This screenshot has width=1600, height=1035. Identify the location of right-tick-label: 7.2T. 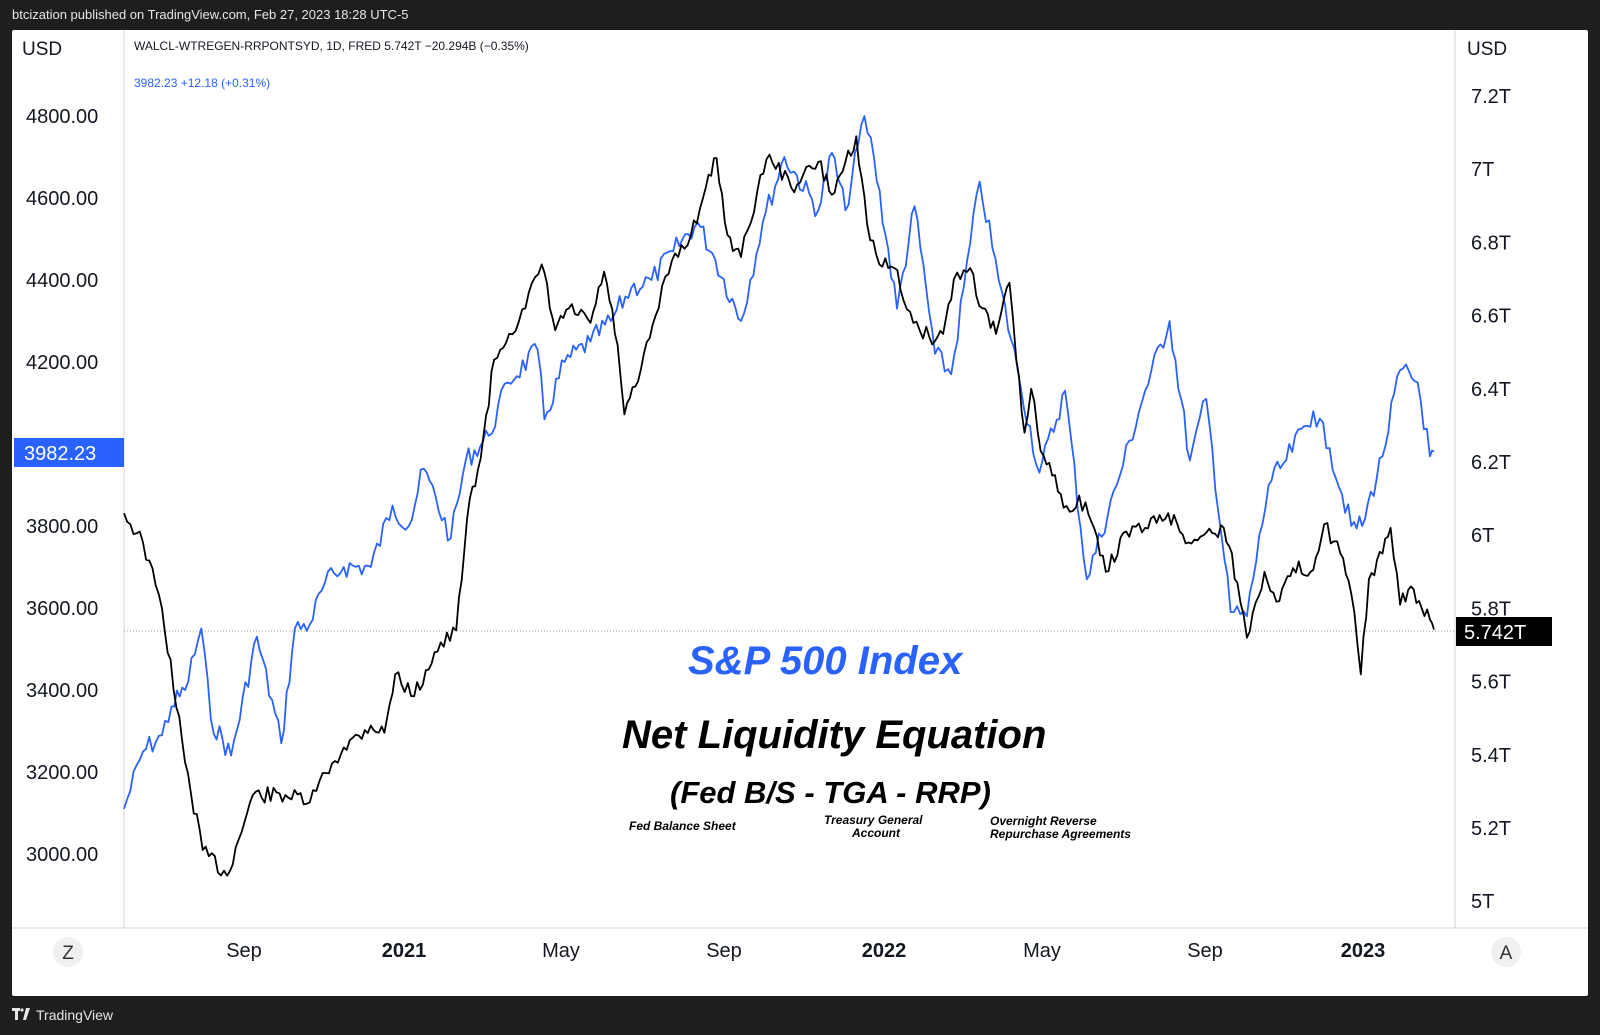
(1491, 97).